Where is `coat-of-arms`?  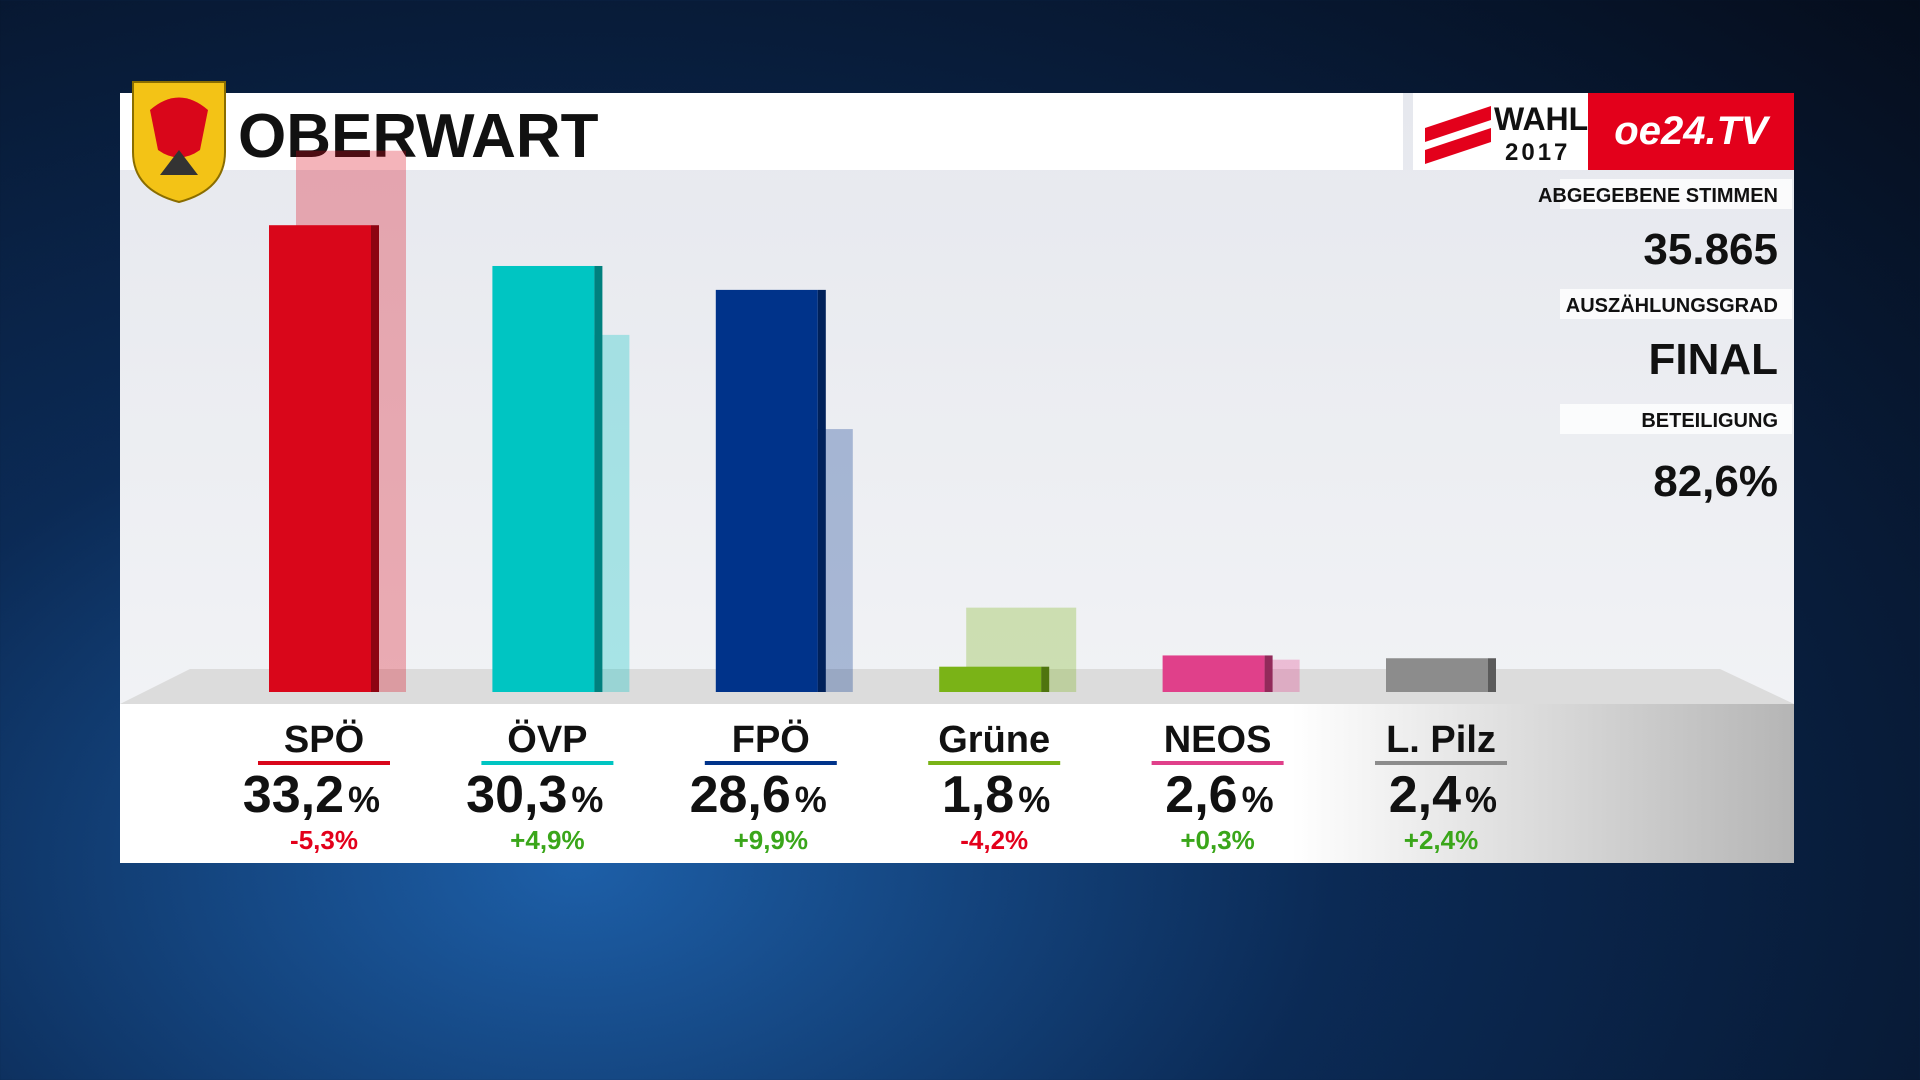 coat-of-arms is located at coordinates (179, 142).